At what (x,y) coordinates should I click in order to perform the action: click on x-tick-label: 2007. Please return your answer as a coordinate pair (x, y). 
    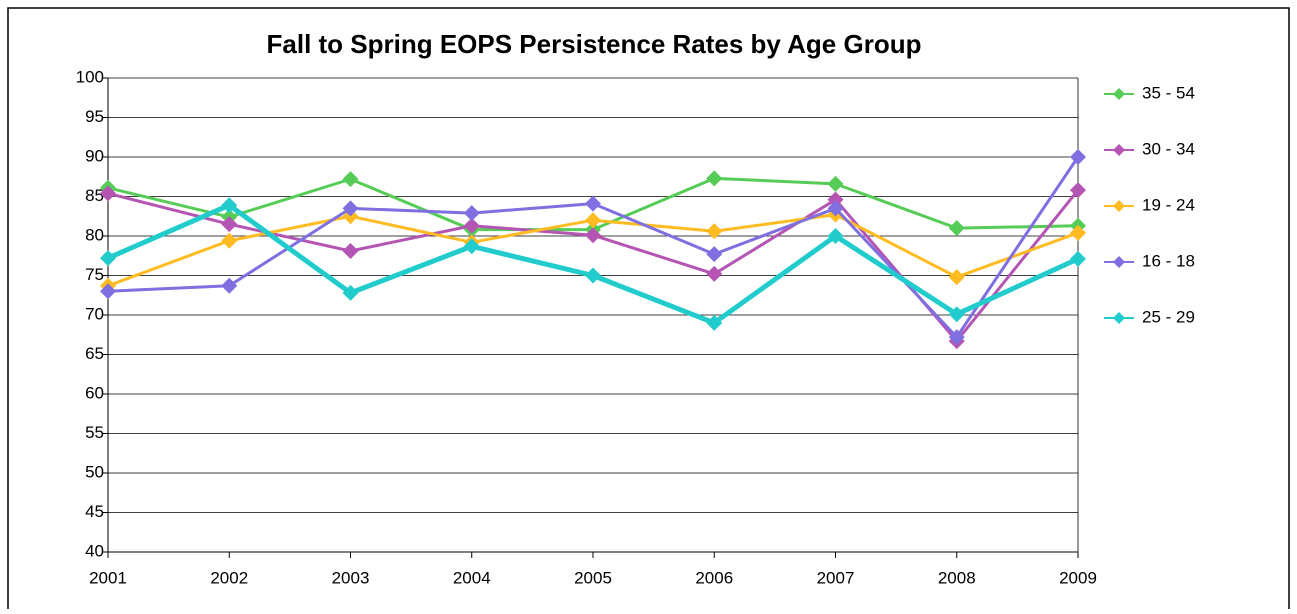
    Looking at the image, I should click on (836, 577).